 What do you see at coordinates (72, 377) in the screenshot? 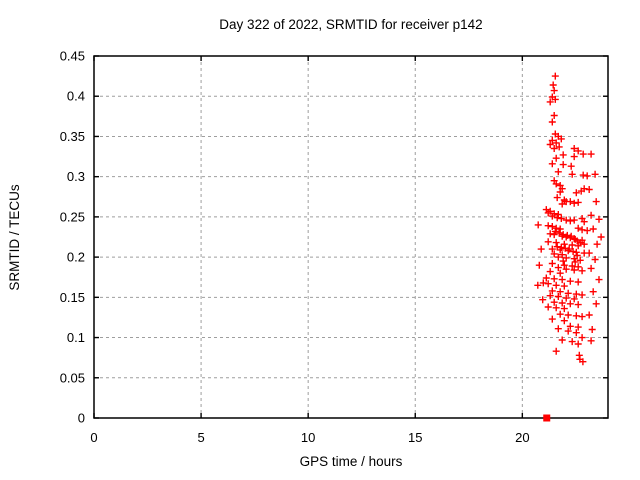
I see `y-tick-label: 0.05` at bounding box center [72, 377].